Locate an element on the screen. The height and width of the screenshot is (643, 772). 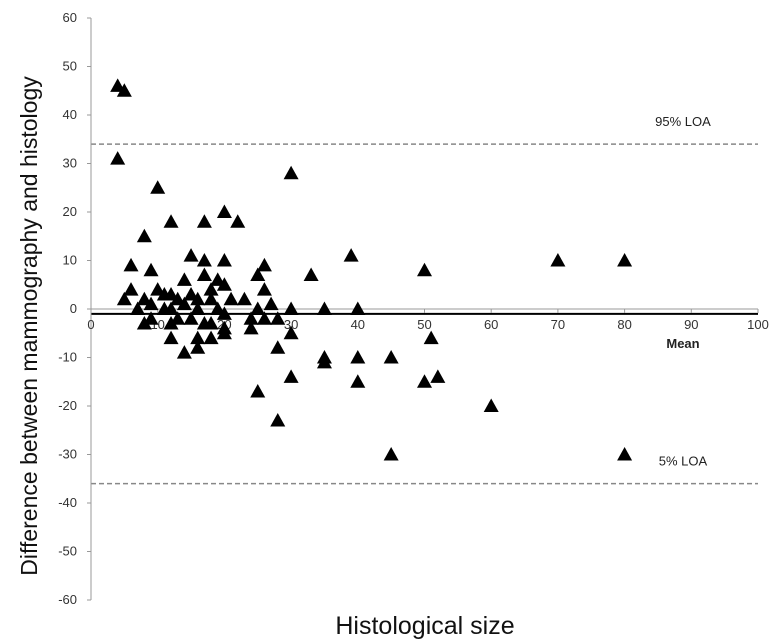
x-tick-label: 30 is located at coordinates (291, 324).